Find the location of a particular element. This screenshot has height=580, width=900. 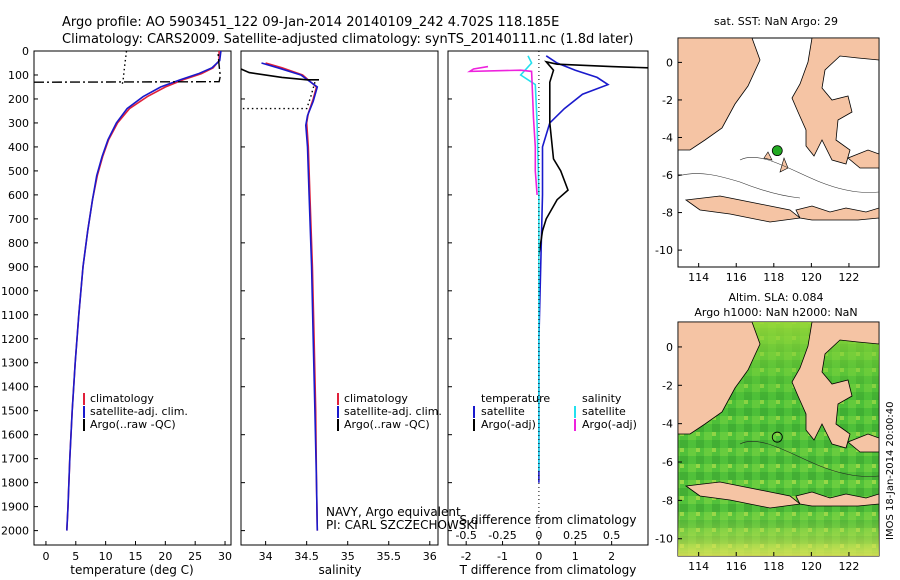

series-line-argo-raw-dotted is located at coordinates (278, 96).